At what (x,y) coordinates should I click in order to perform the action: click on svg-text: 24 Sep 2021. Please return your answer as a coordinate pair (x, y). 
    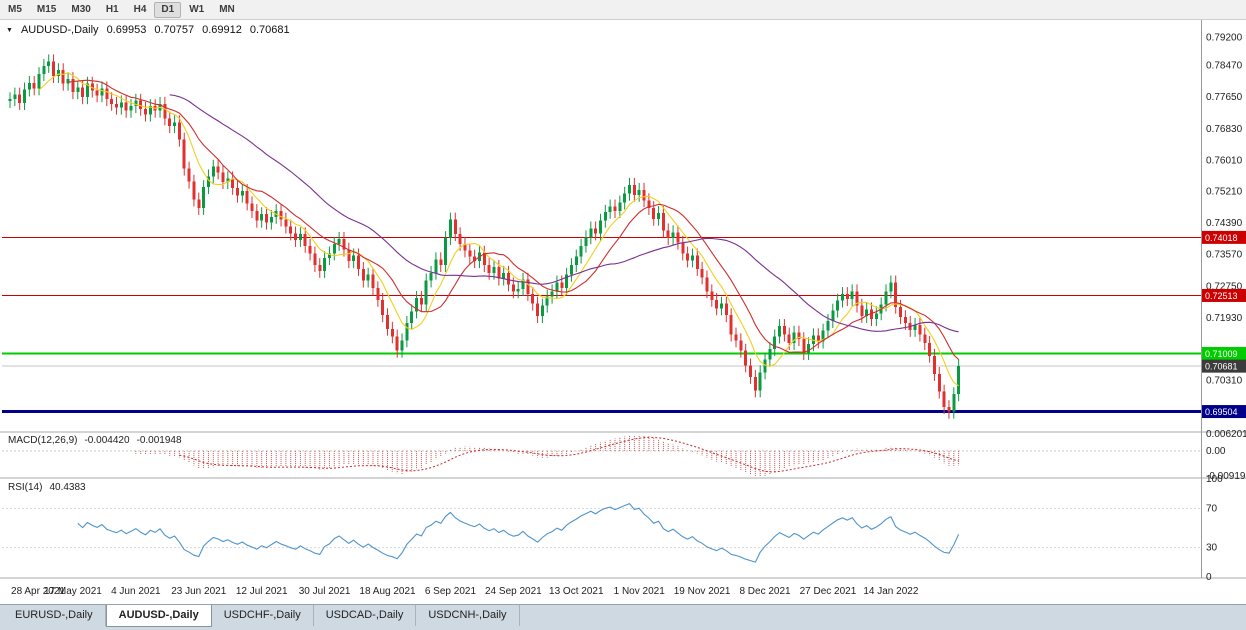
    Looking at the image, I should click on (513, 591).